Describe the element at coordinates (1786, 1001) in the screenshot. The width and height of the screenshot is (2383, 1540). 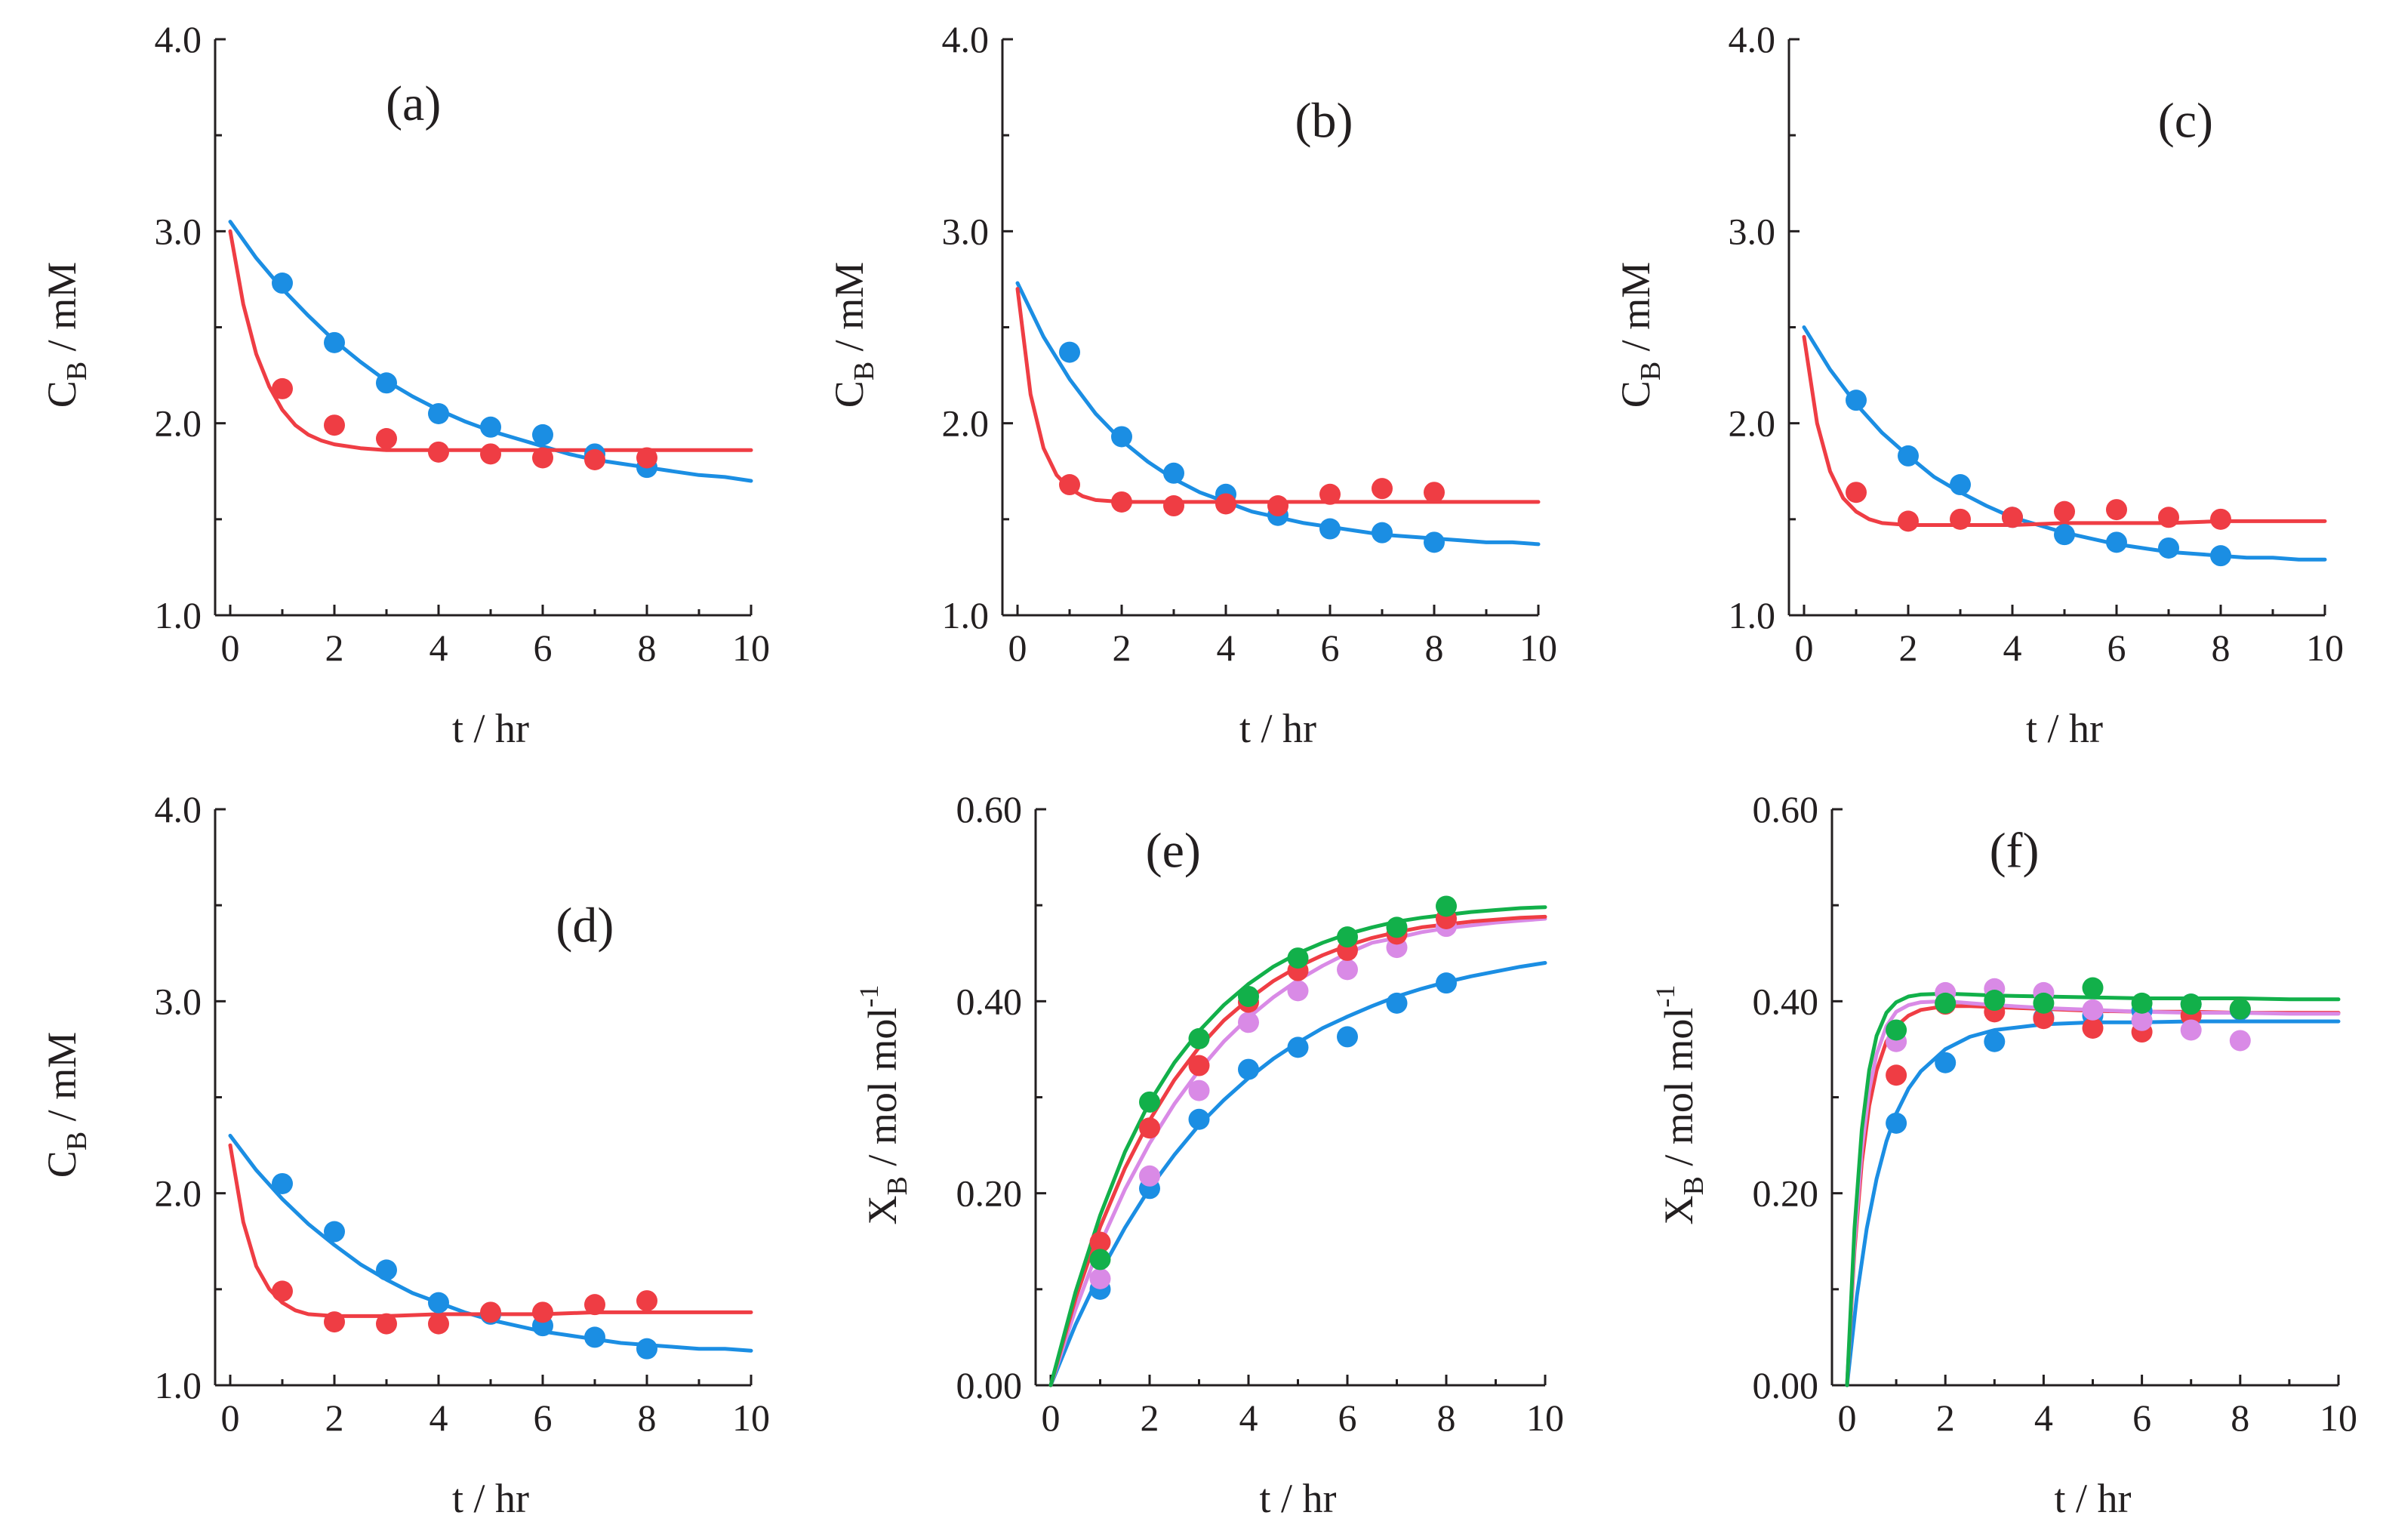
I see `y-tick-label: 0.40` at that location.